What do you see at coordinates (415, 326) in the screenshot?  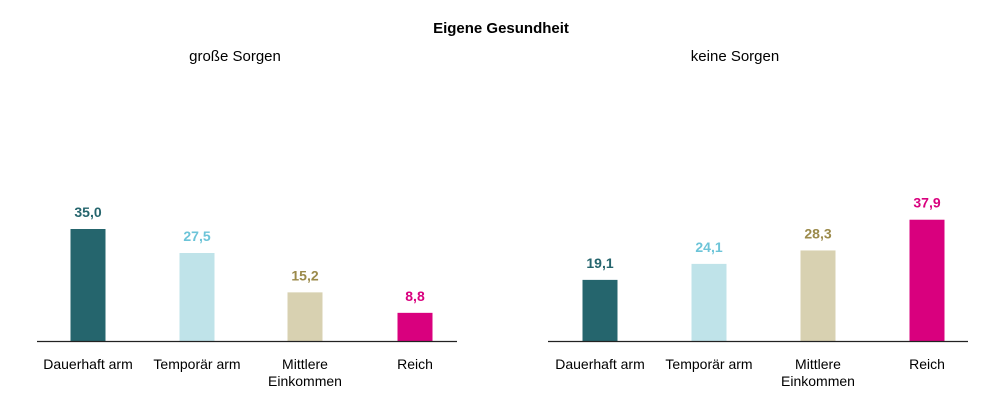 I see `bar-grosse-sorgen-reich` at bounding box center [415, 326].